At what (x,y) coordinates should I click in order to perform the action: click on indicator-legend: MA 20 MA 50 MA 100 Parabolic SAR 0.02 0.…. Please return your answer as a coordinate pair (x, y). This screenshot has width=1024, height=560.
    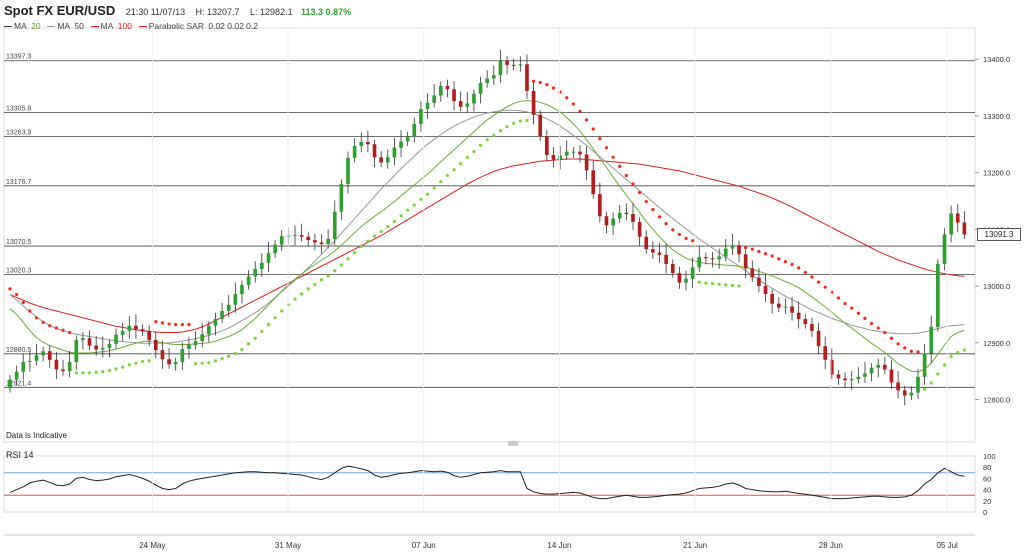
    Looking at the image, I should click on (132, 26).